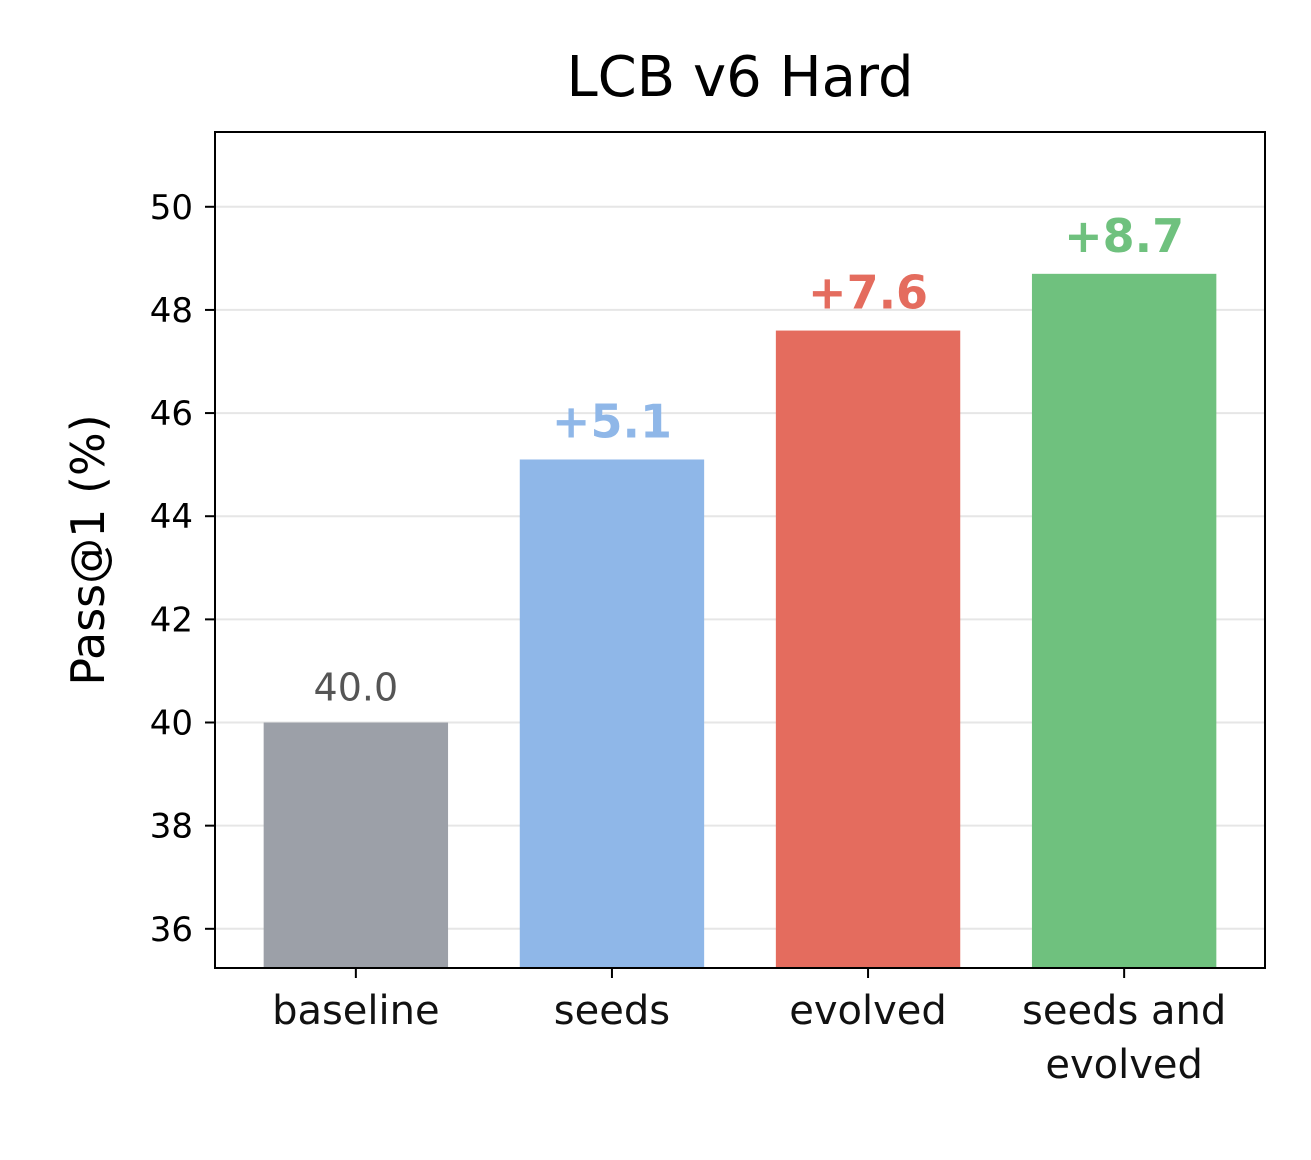  I want to click on y-tick-label: 48, so click(171, 311).